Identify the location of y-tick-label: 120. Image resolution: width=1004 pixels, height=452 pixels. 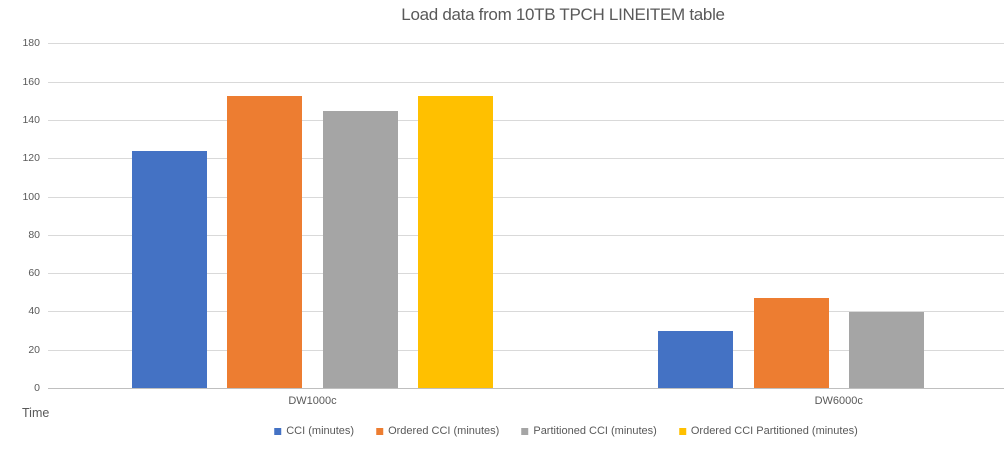
(31, 158).